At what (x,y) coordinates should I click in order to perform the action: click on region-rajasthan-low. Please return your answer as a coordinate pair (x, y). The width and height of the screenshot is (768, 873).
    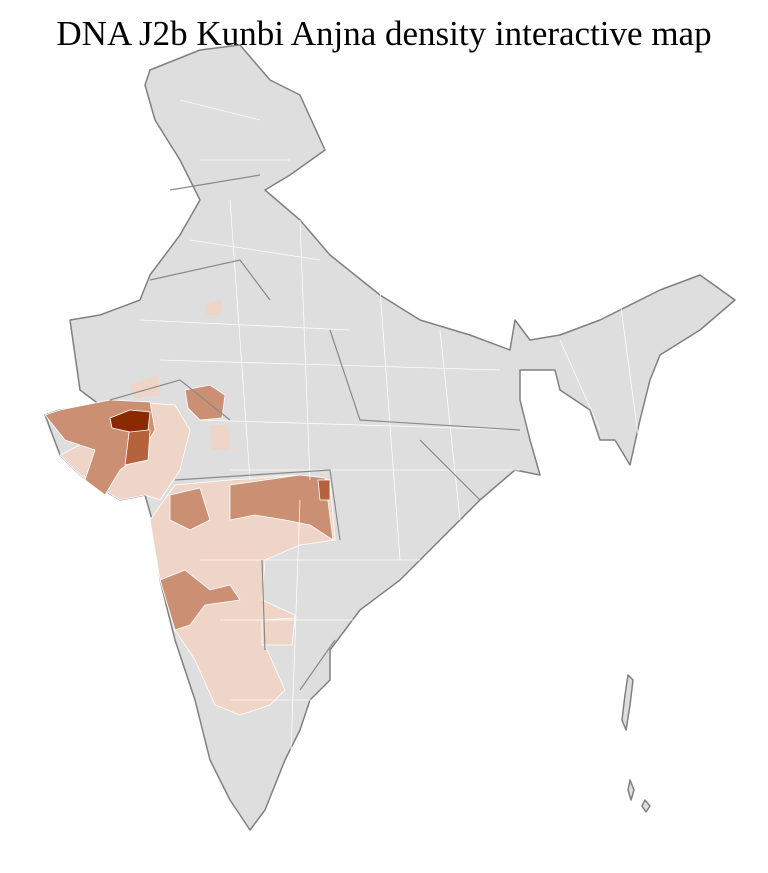
    Looking at the image, I should click on (180, 375).